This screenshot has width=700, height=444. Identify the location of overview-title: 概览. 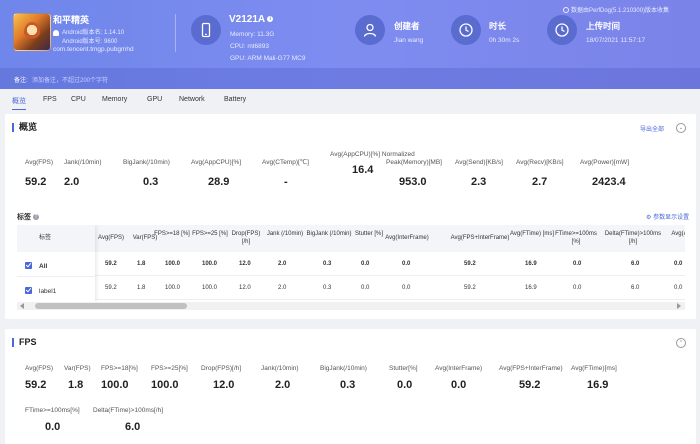
(24, 127).